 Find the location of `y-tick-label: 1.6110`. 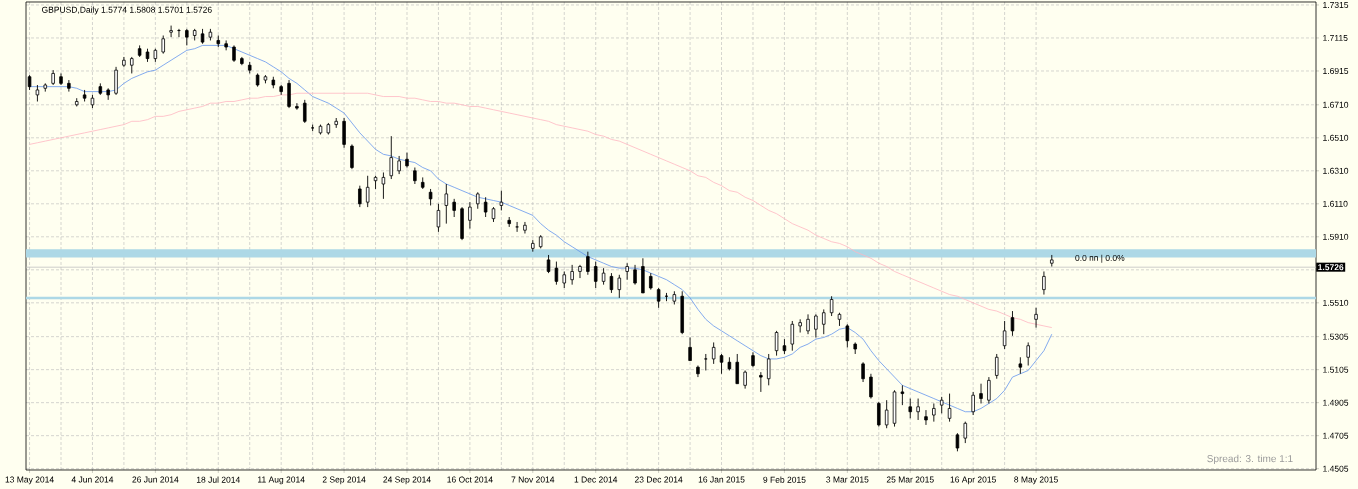

y-tick-label: 1.6110 is located at coordinates (1335, 203).